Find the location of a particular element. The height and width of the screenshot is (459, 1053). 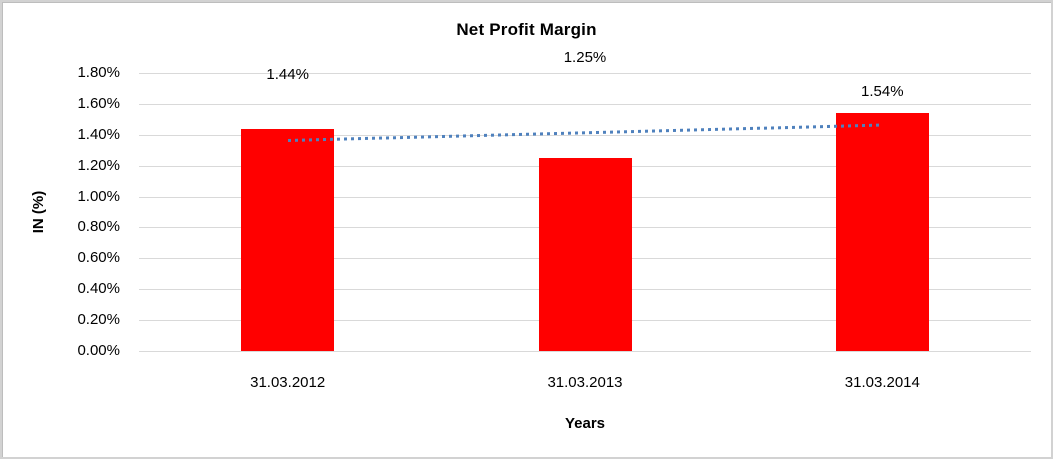

x-tick-label: 31.03.2012 is located at coordinates (288, 382).